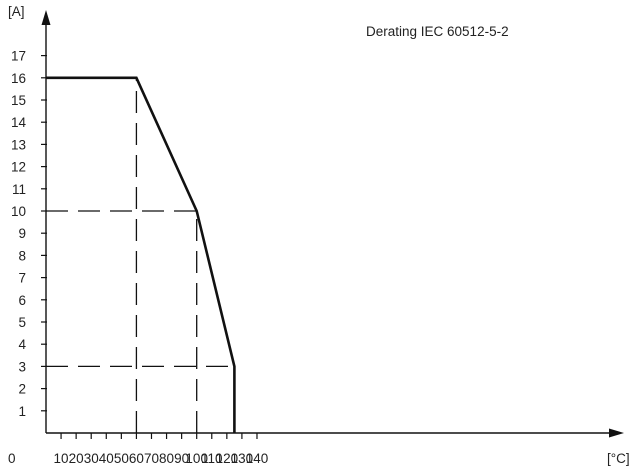 Image resolution: width=637 pixels, height=472 pixels. Describe the element at coordinates (18, 56) in the screenshot. I see `y-tick-label: 17` at that location.